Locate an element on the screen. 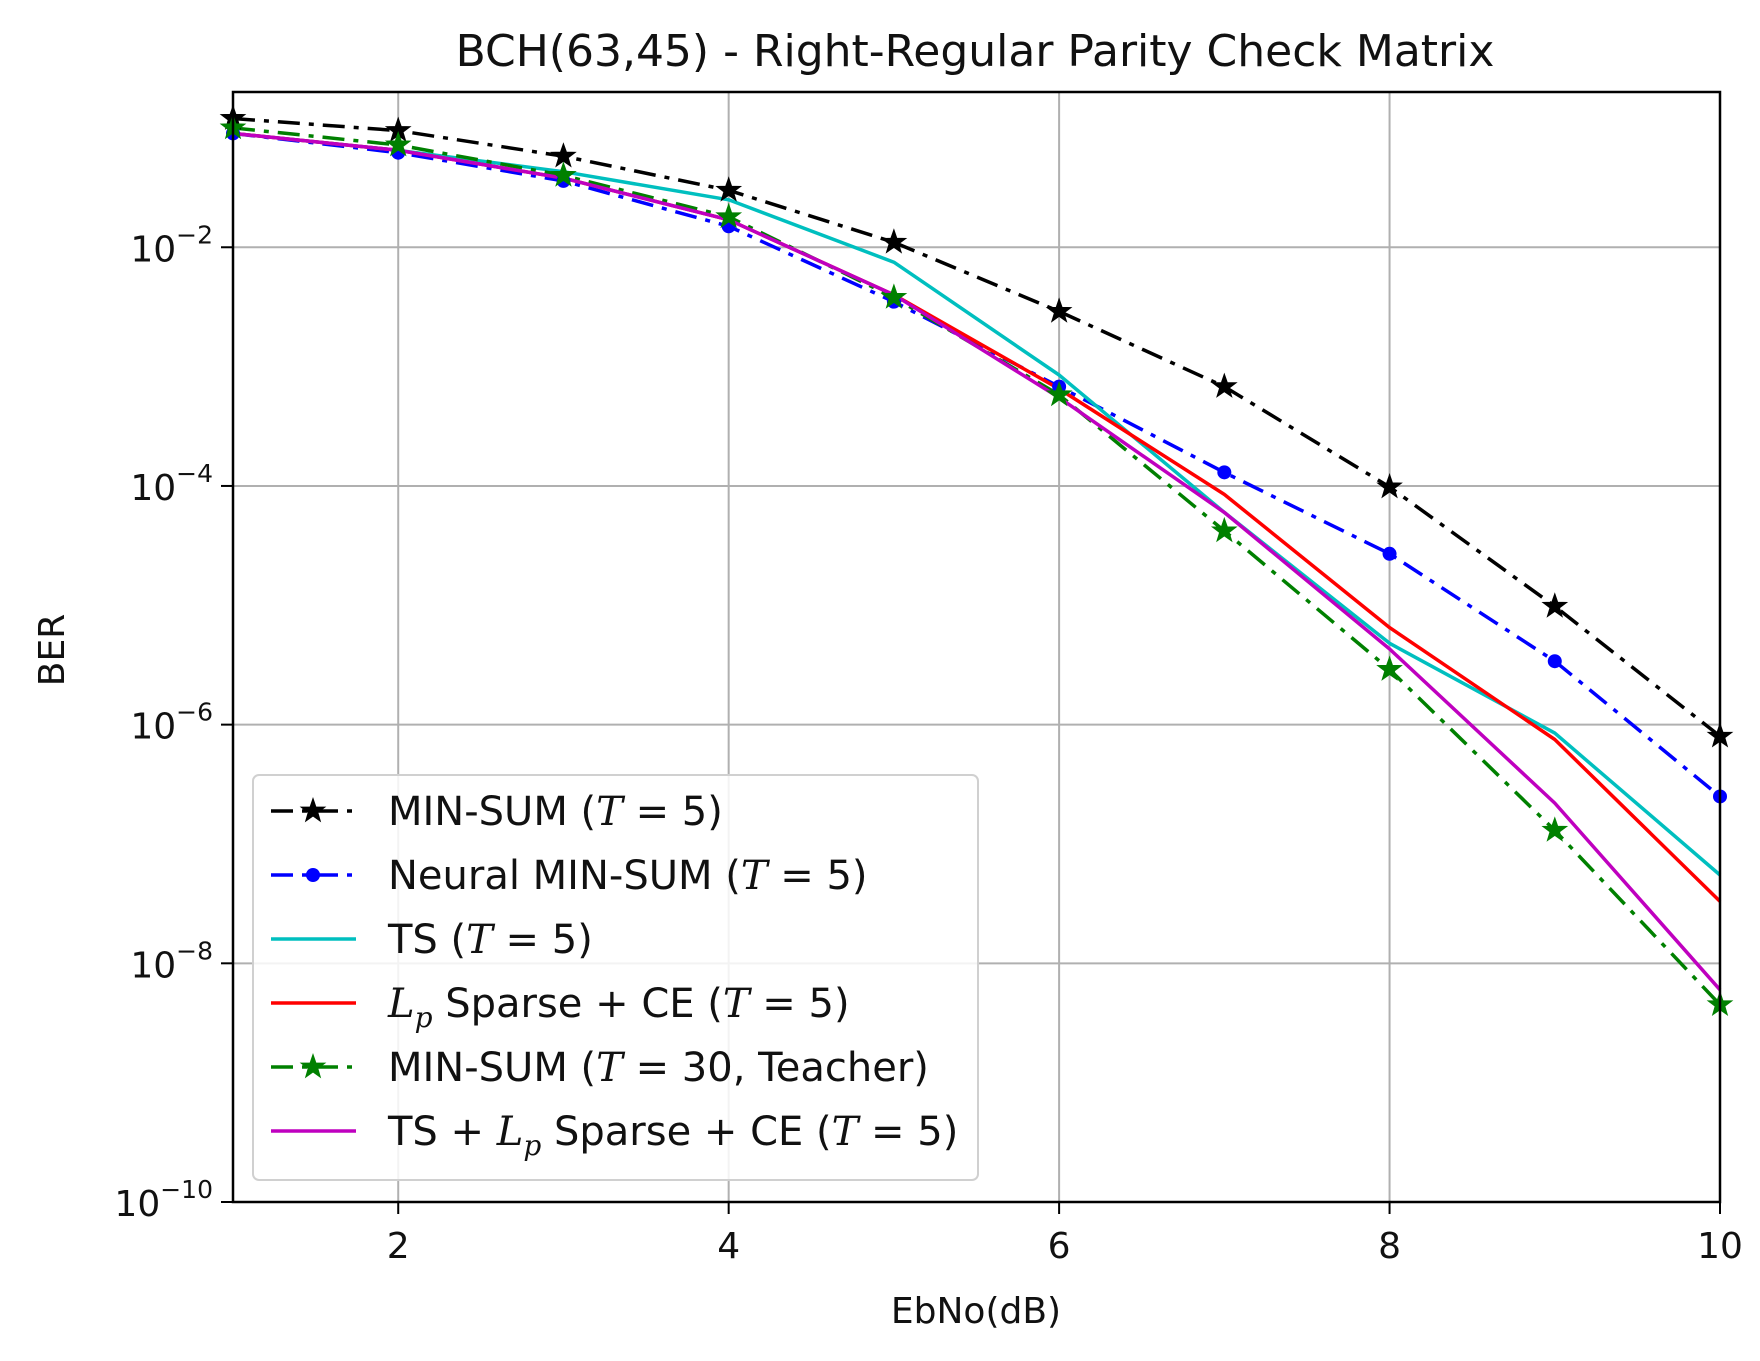  legend-label-6: TS + Lp Sparse + CE (T = 5) is located at coordinates (672, 1135).